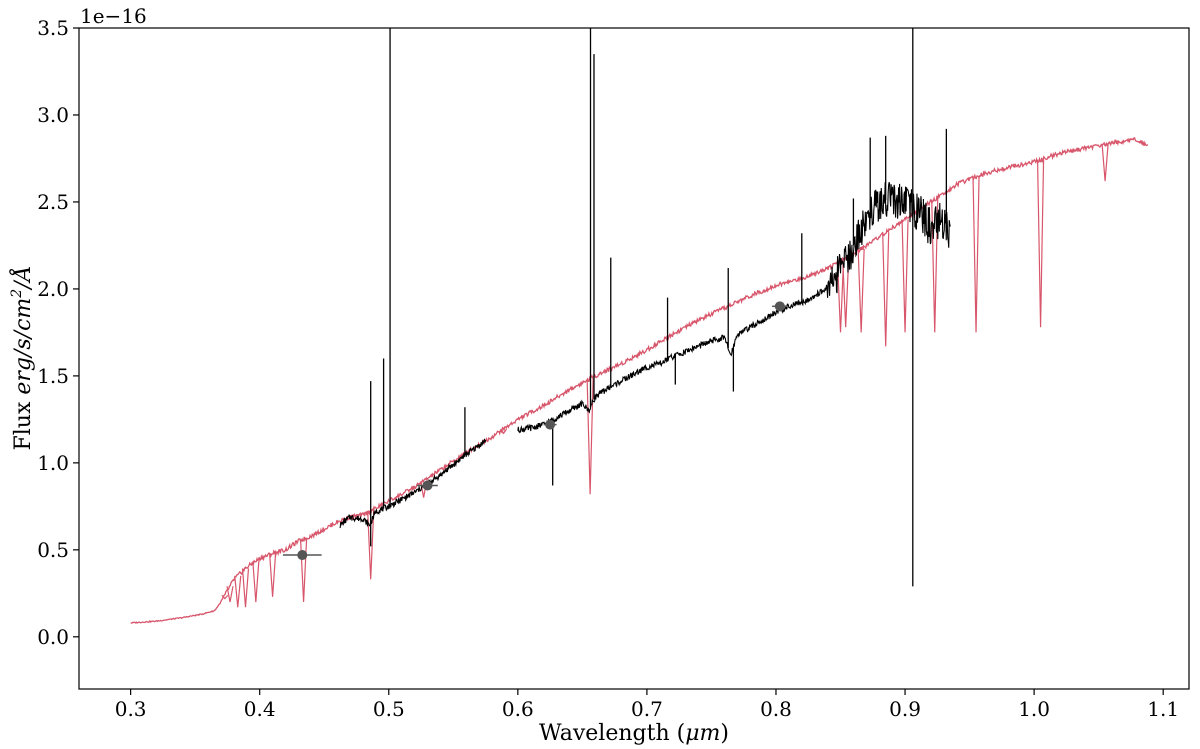  I want to click on x-axis-title-text: Wavelength (, so click(612, 733).